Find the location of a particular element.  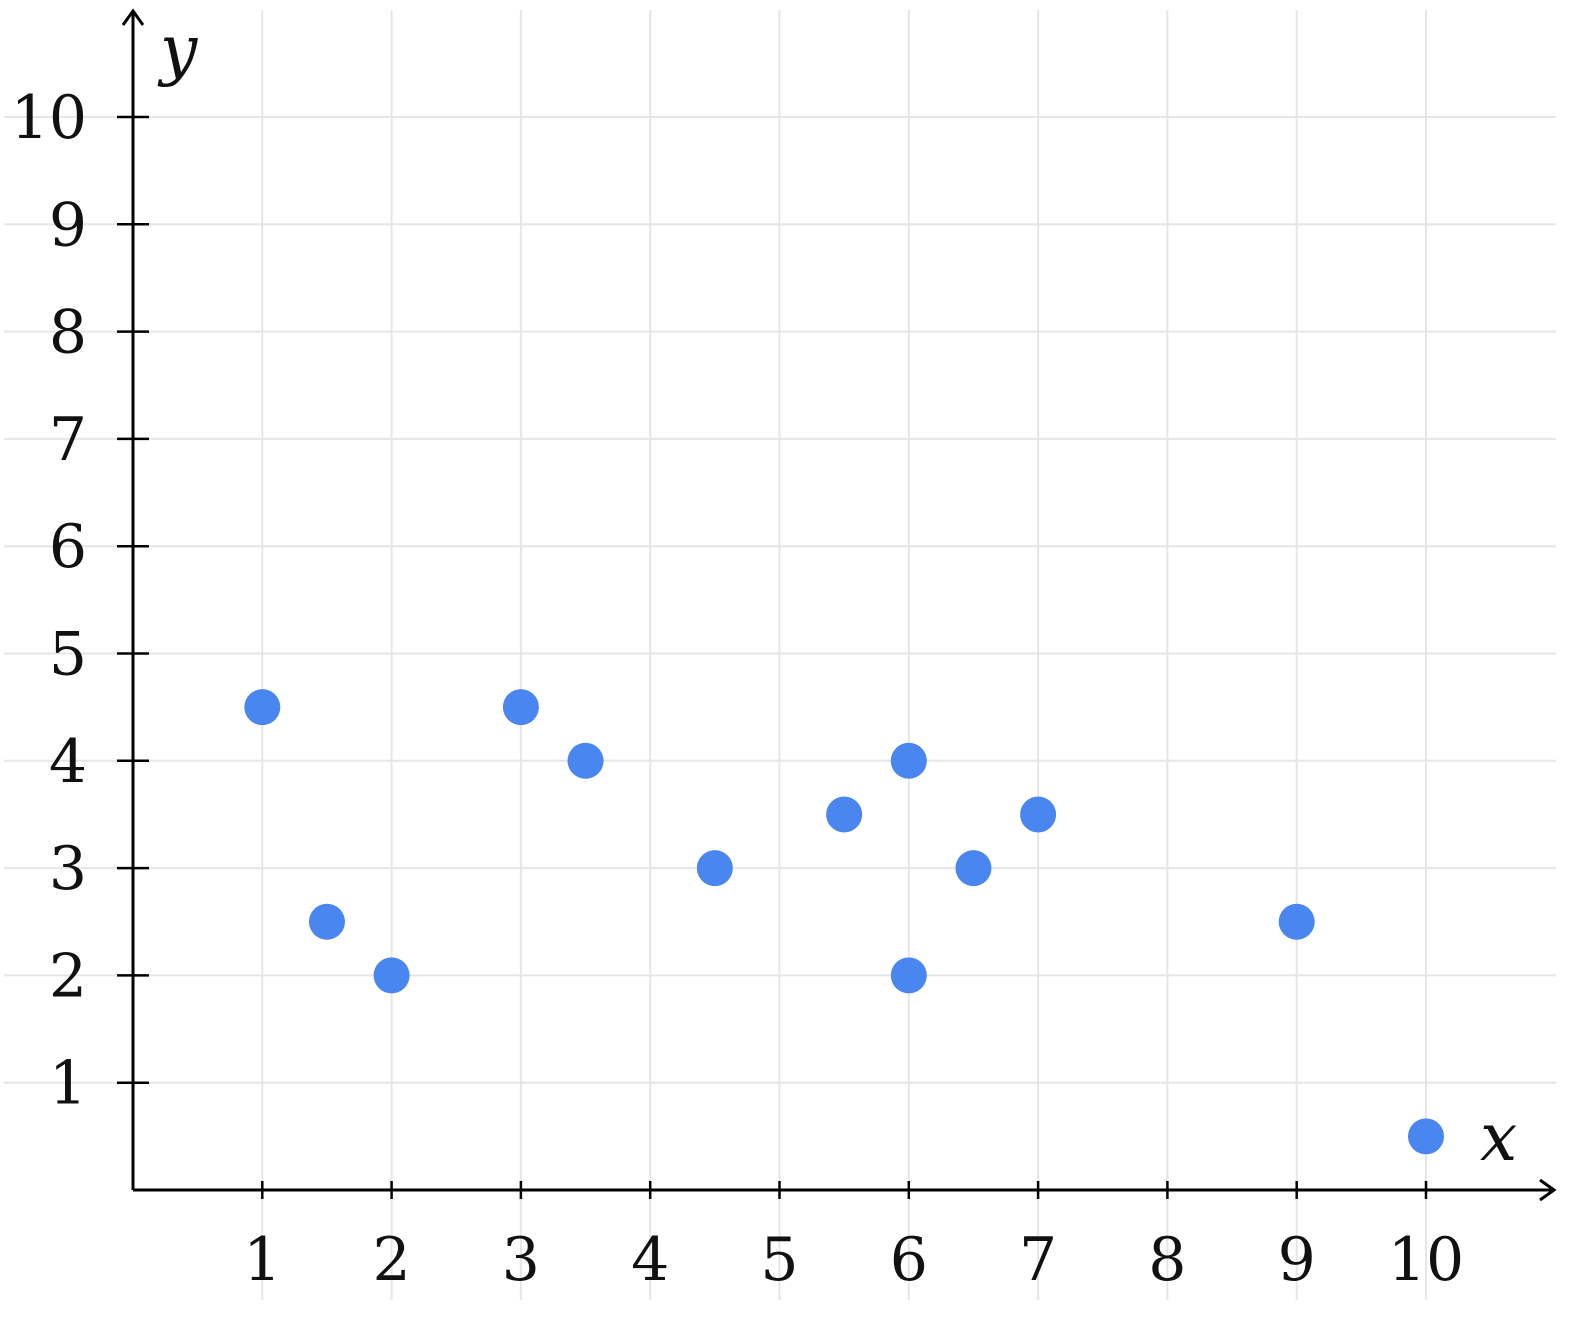

y-tick-label: 10 is located at coordinates (49, 118).